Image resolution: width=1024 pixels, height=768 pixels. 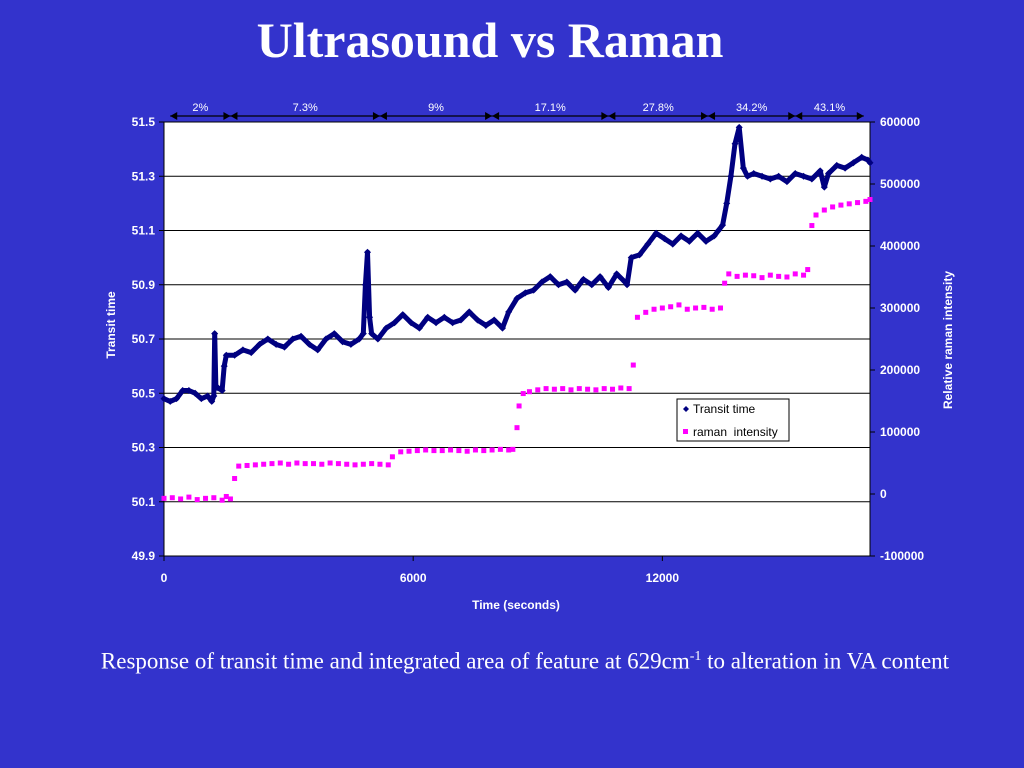 What do you see at coordinates (900, 370) in the screenshot?
I see `y-right-tick-label: 200000` at bounding box center [900, 370].